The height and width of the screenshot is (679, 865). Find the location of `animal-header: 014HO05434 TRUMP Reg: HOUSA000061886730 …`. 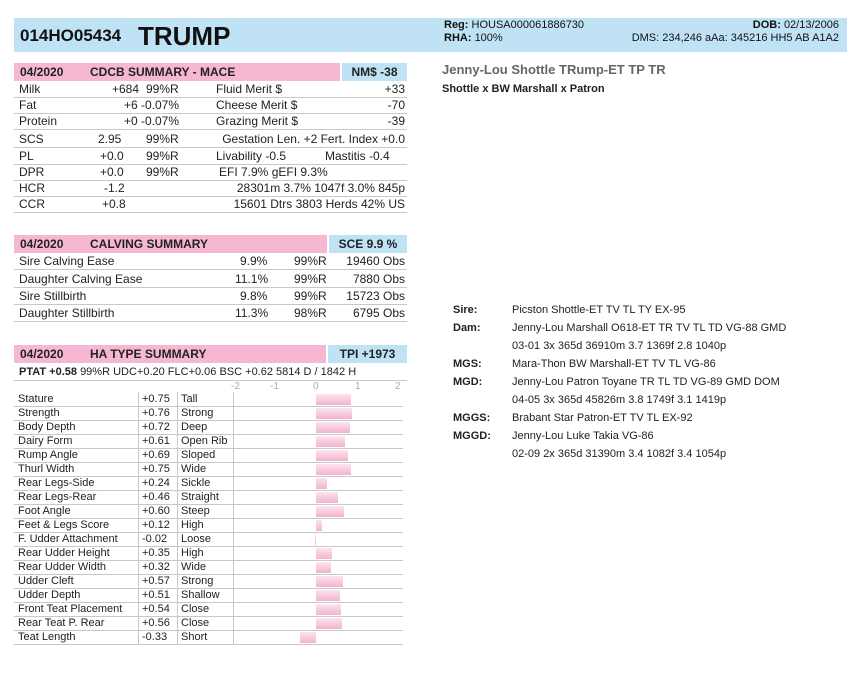

animal-header: 014HO05434 TRUMP Reg: HOUSA000061886730 … is located at coordinates (430, 35).